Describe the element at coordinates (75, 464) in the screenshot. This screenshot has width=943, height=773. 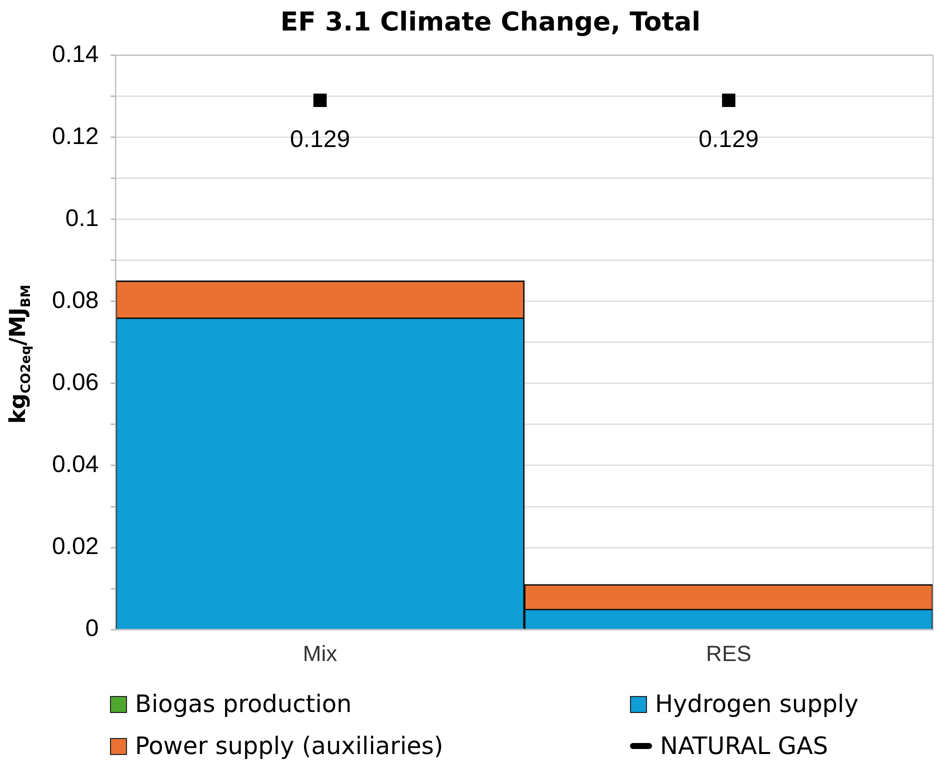
I see `y-tick-label: 0.04` at that location.